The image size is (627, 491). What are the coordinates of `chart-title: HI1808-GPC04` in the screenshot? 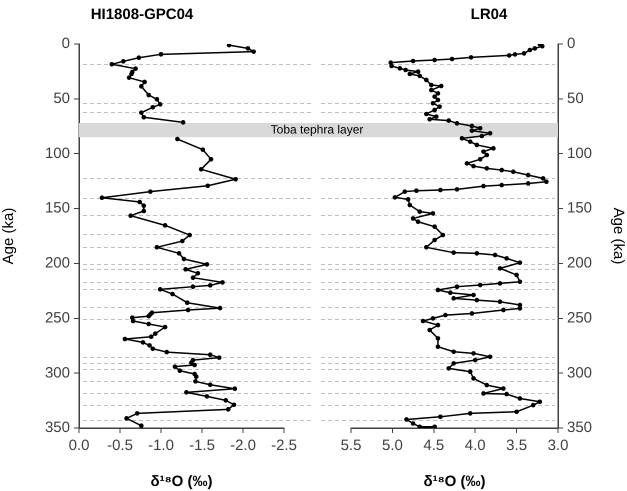 It's located at (142, 15).